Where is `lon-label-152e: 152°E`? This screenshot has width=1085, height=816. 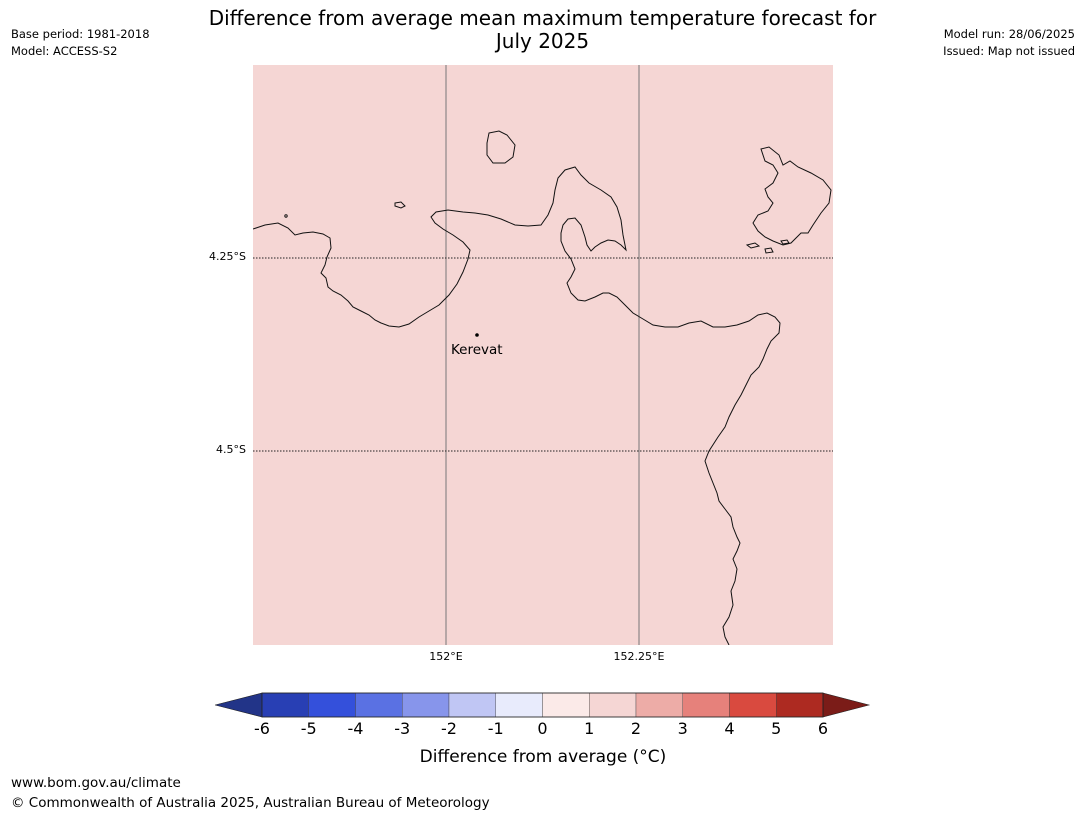 lon-label-152e: 152°E is located at coordinates (446, 656).